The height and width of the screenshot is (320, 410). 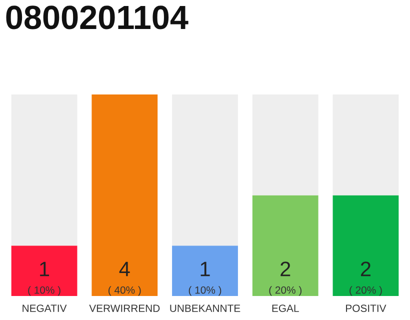 What do you see at coordinates (366, 308) in the screenshot?
I see `x-tick-label: POSITIV` at bounding box center [366, 308].